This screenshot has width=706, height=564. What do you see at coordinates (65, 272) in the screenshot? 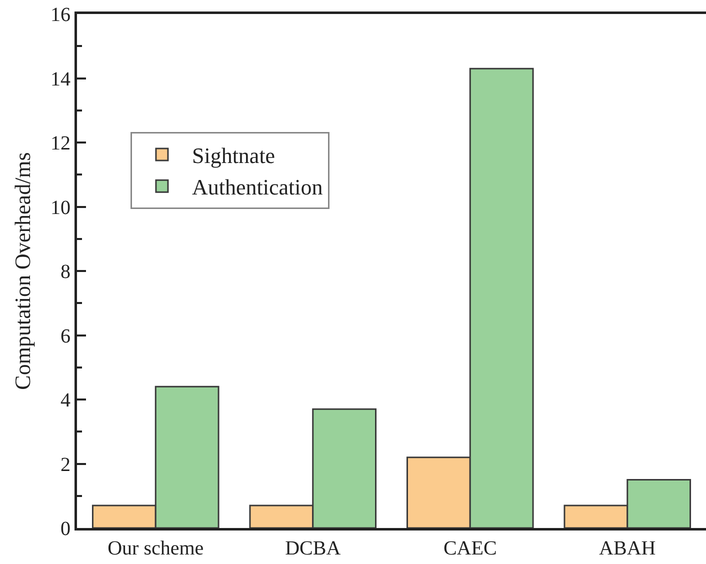
I see `y-tick-label: 8` at bounding box center [65, 272].